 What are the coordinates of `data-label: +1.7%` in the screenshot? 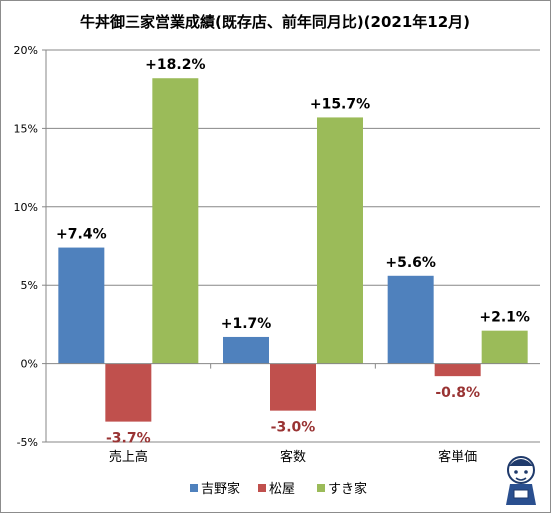 It's located at (246, 324).